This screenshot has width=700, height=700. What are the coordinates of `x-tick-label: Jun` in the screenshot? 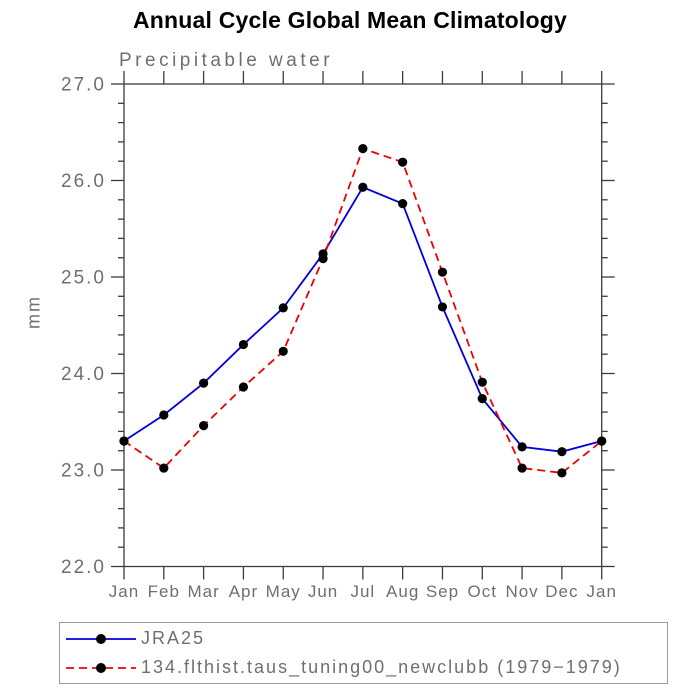 It's located at (323, 591).